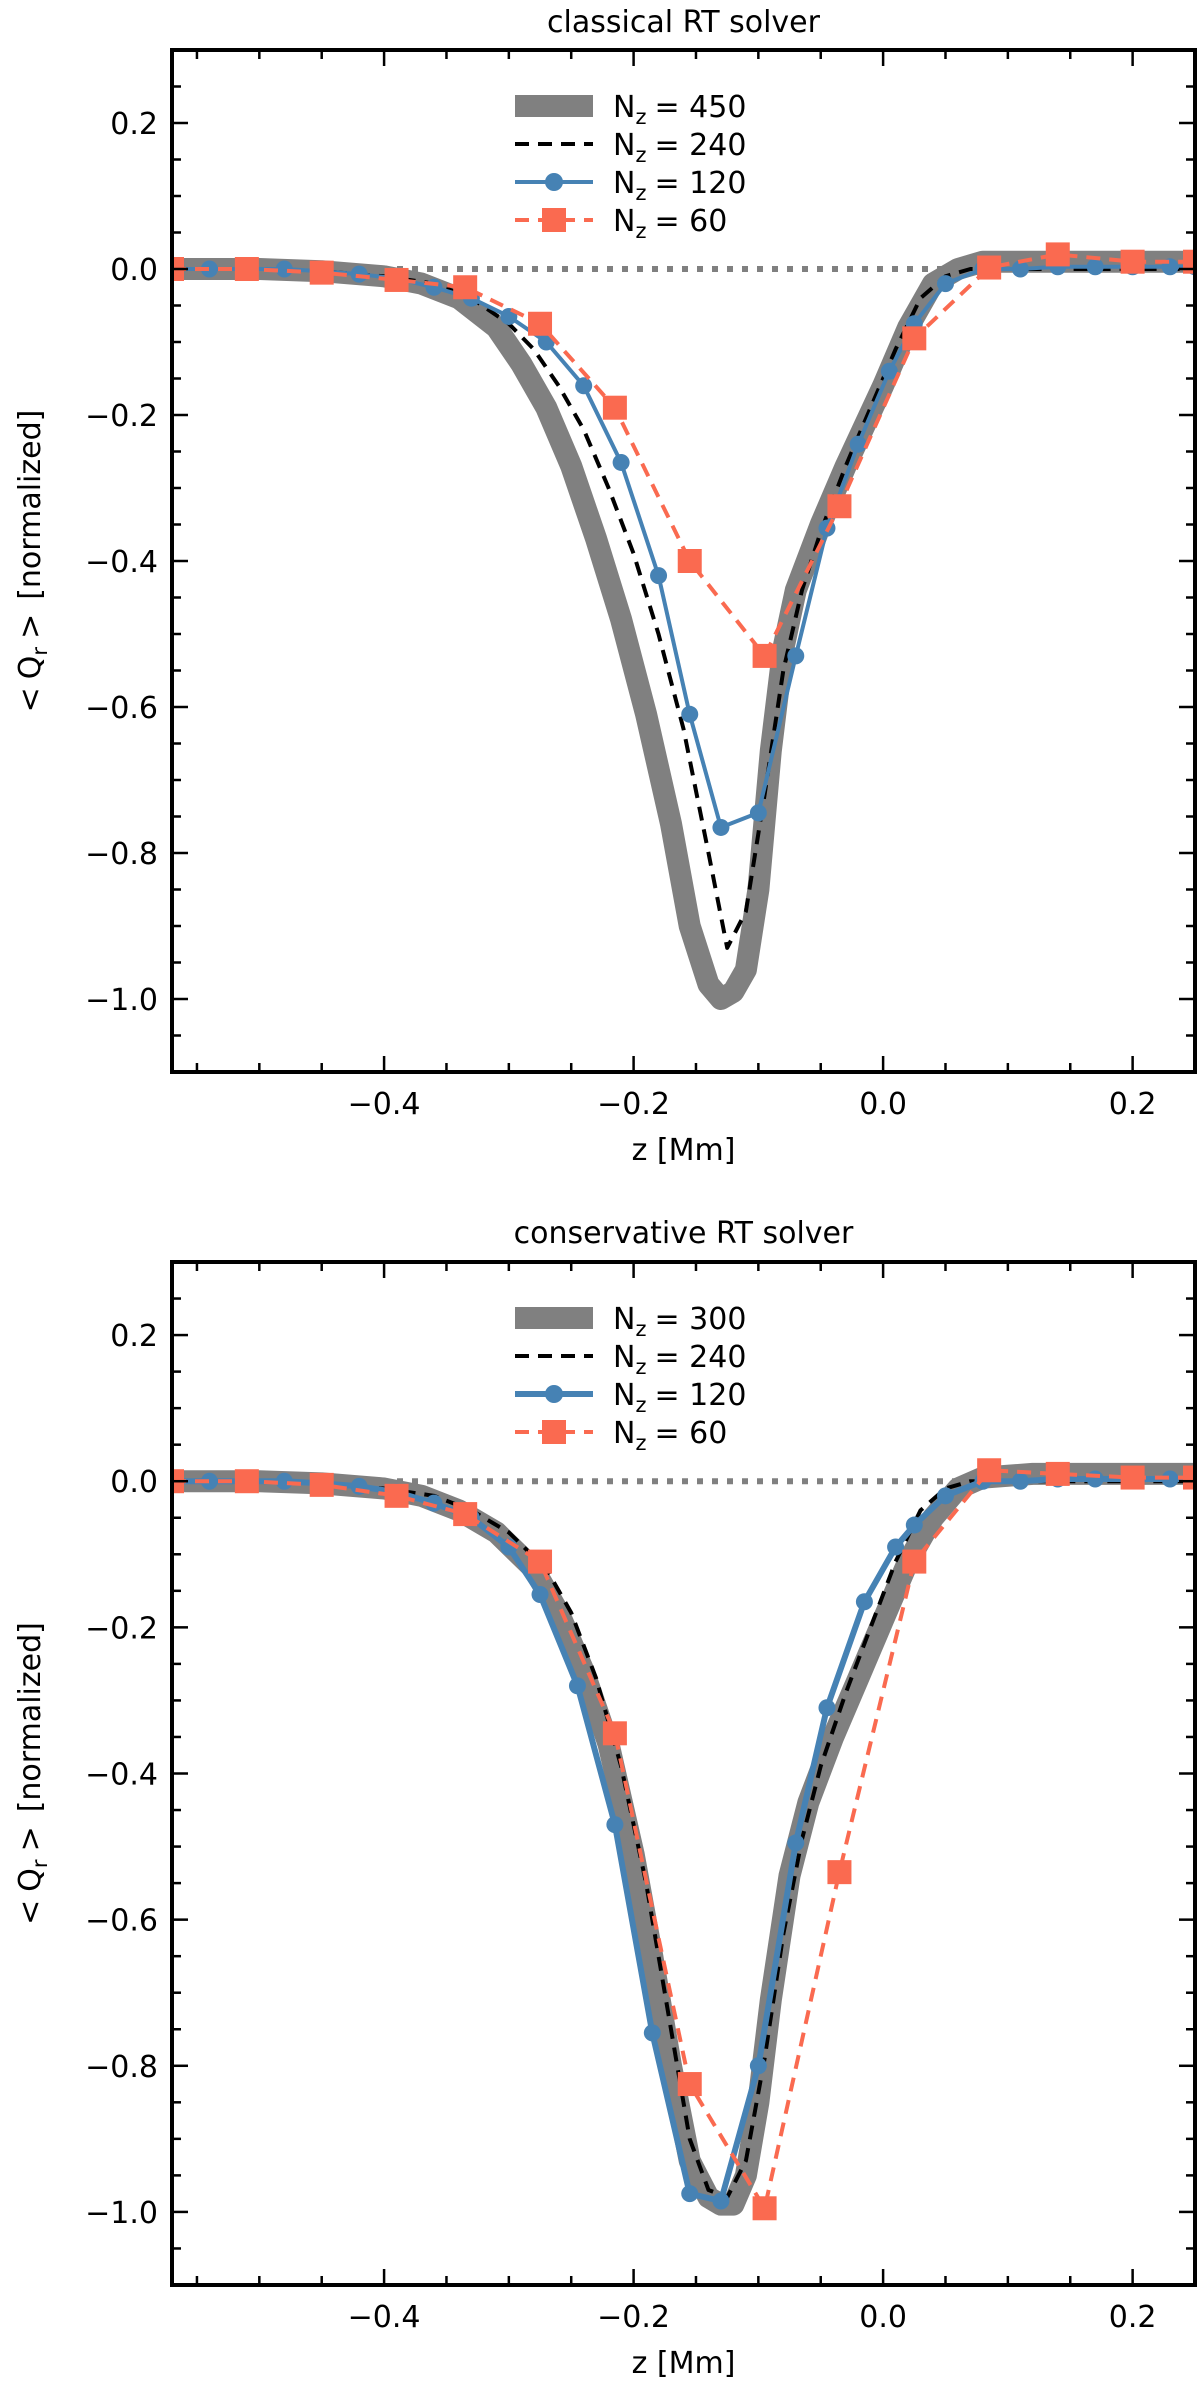  Describe the element at coordinates (40, 651) in the screenshot. I see `y-label-part: r` at that location.